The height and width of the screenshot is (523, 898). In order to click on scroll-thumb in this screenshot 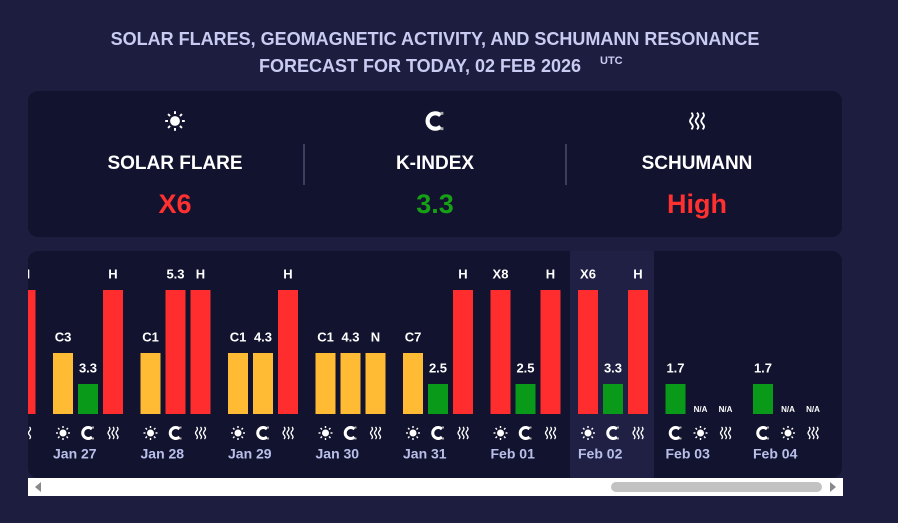, I will do `click(716, 487)`.